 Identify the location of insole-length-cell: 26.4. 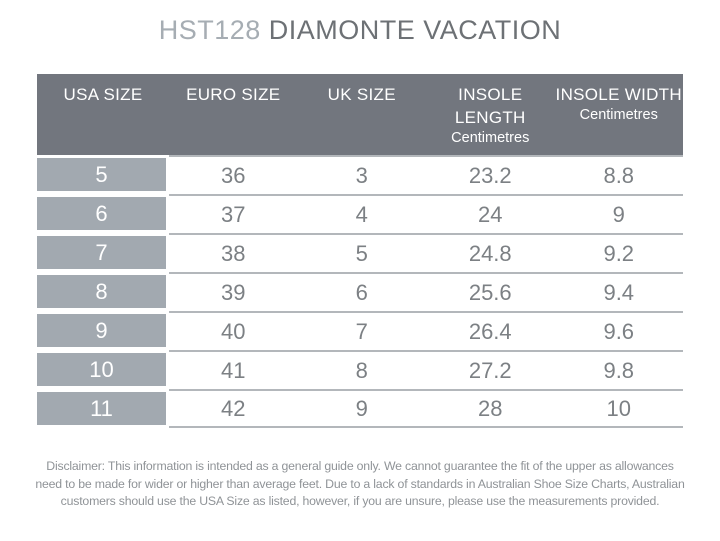
(490, 331).